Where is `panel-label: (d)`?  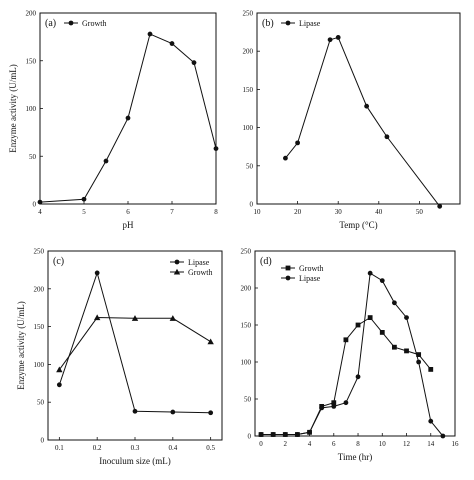 panel-label: (d) is located at coordinates (266, 261).